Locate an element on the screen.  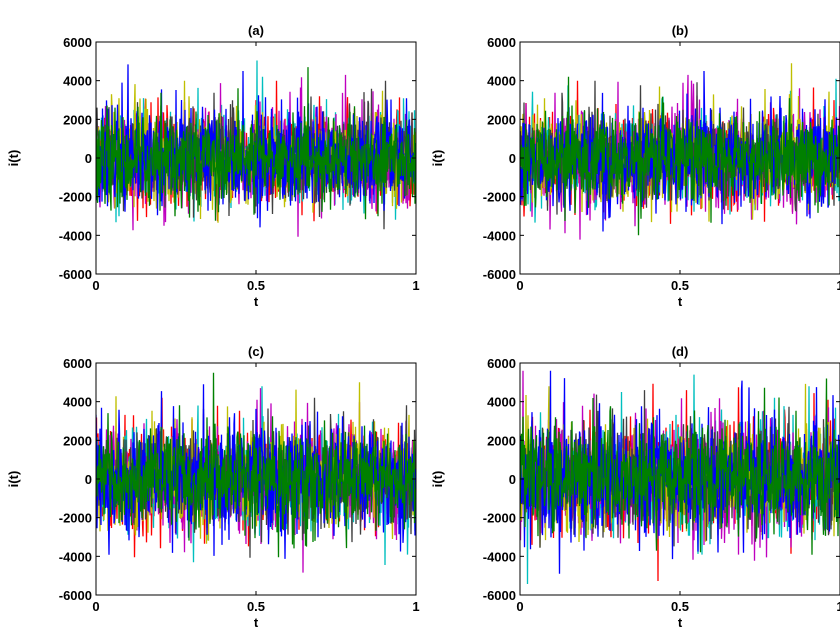
panel-title: (a) is located at coordinates (256, 30).